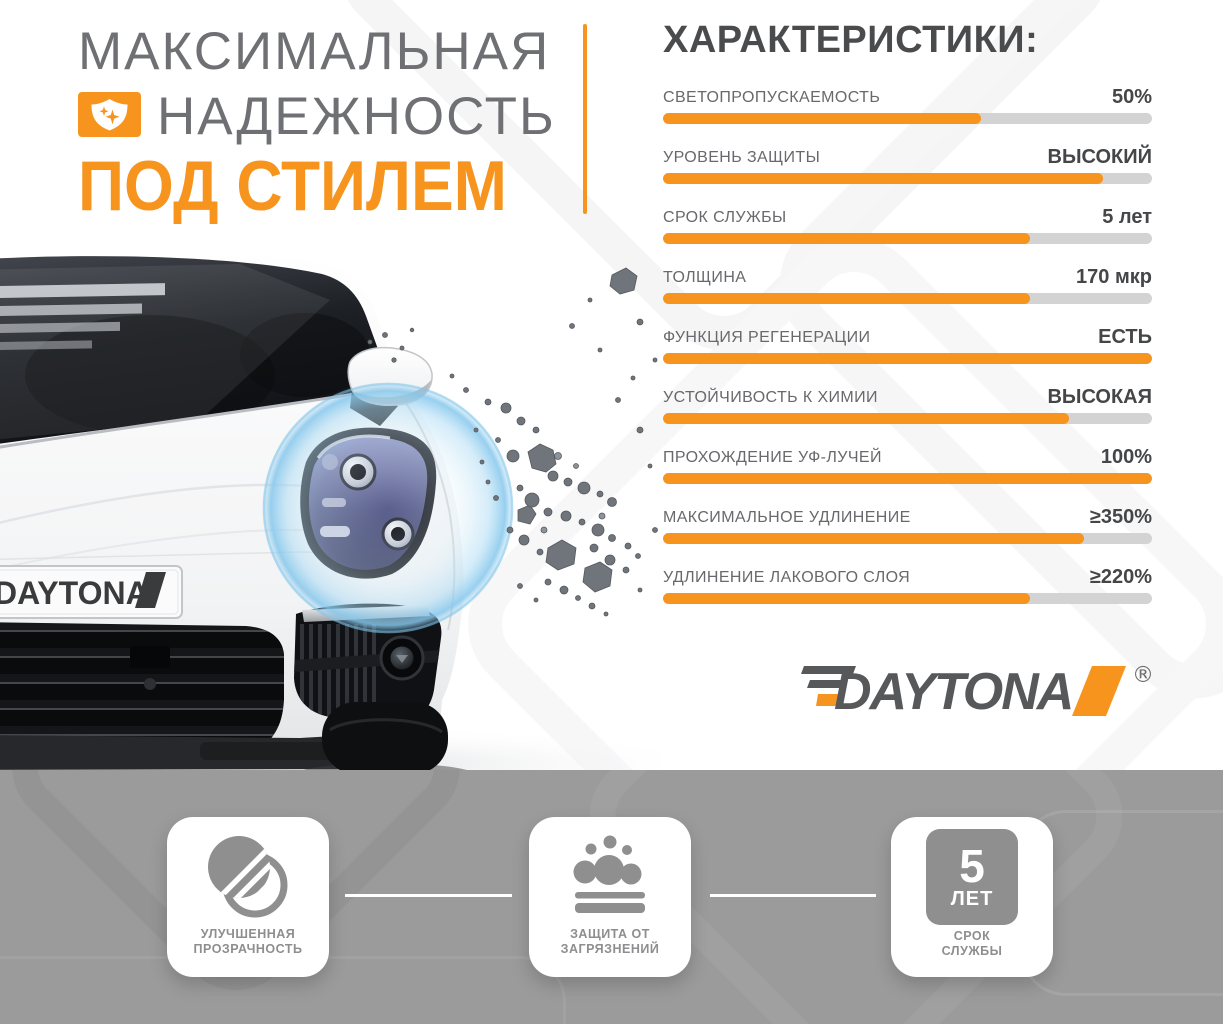 This screenshot has height=1024, width=1223. I want to click on spec-label: ФУНКЦИЯ РЕГЕНЕРАЦИИ, so click(767, 337).